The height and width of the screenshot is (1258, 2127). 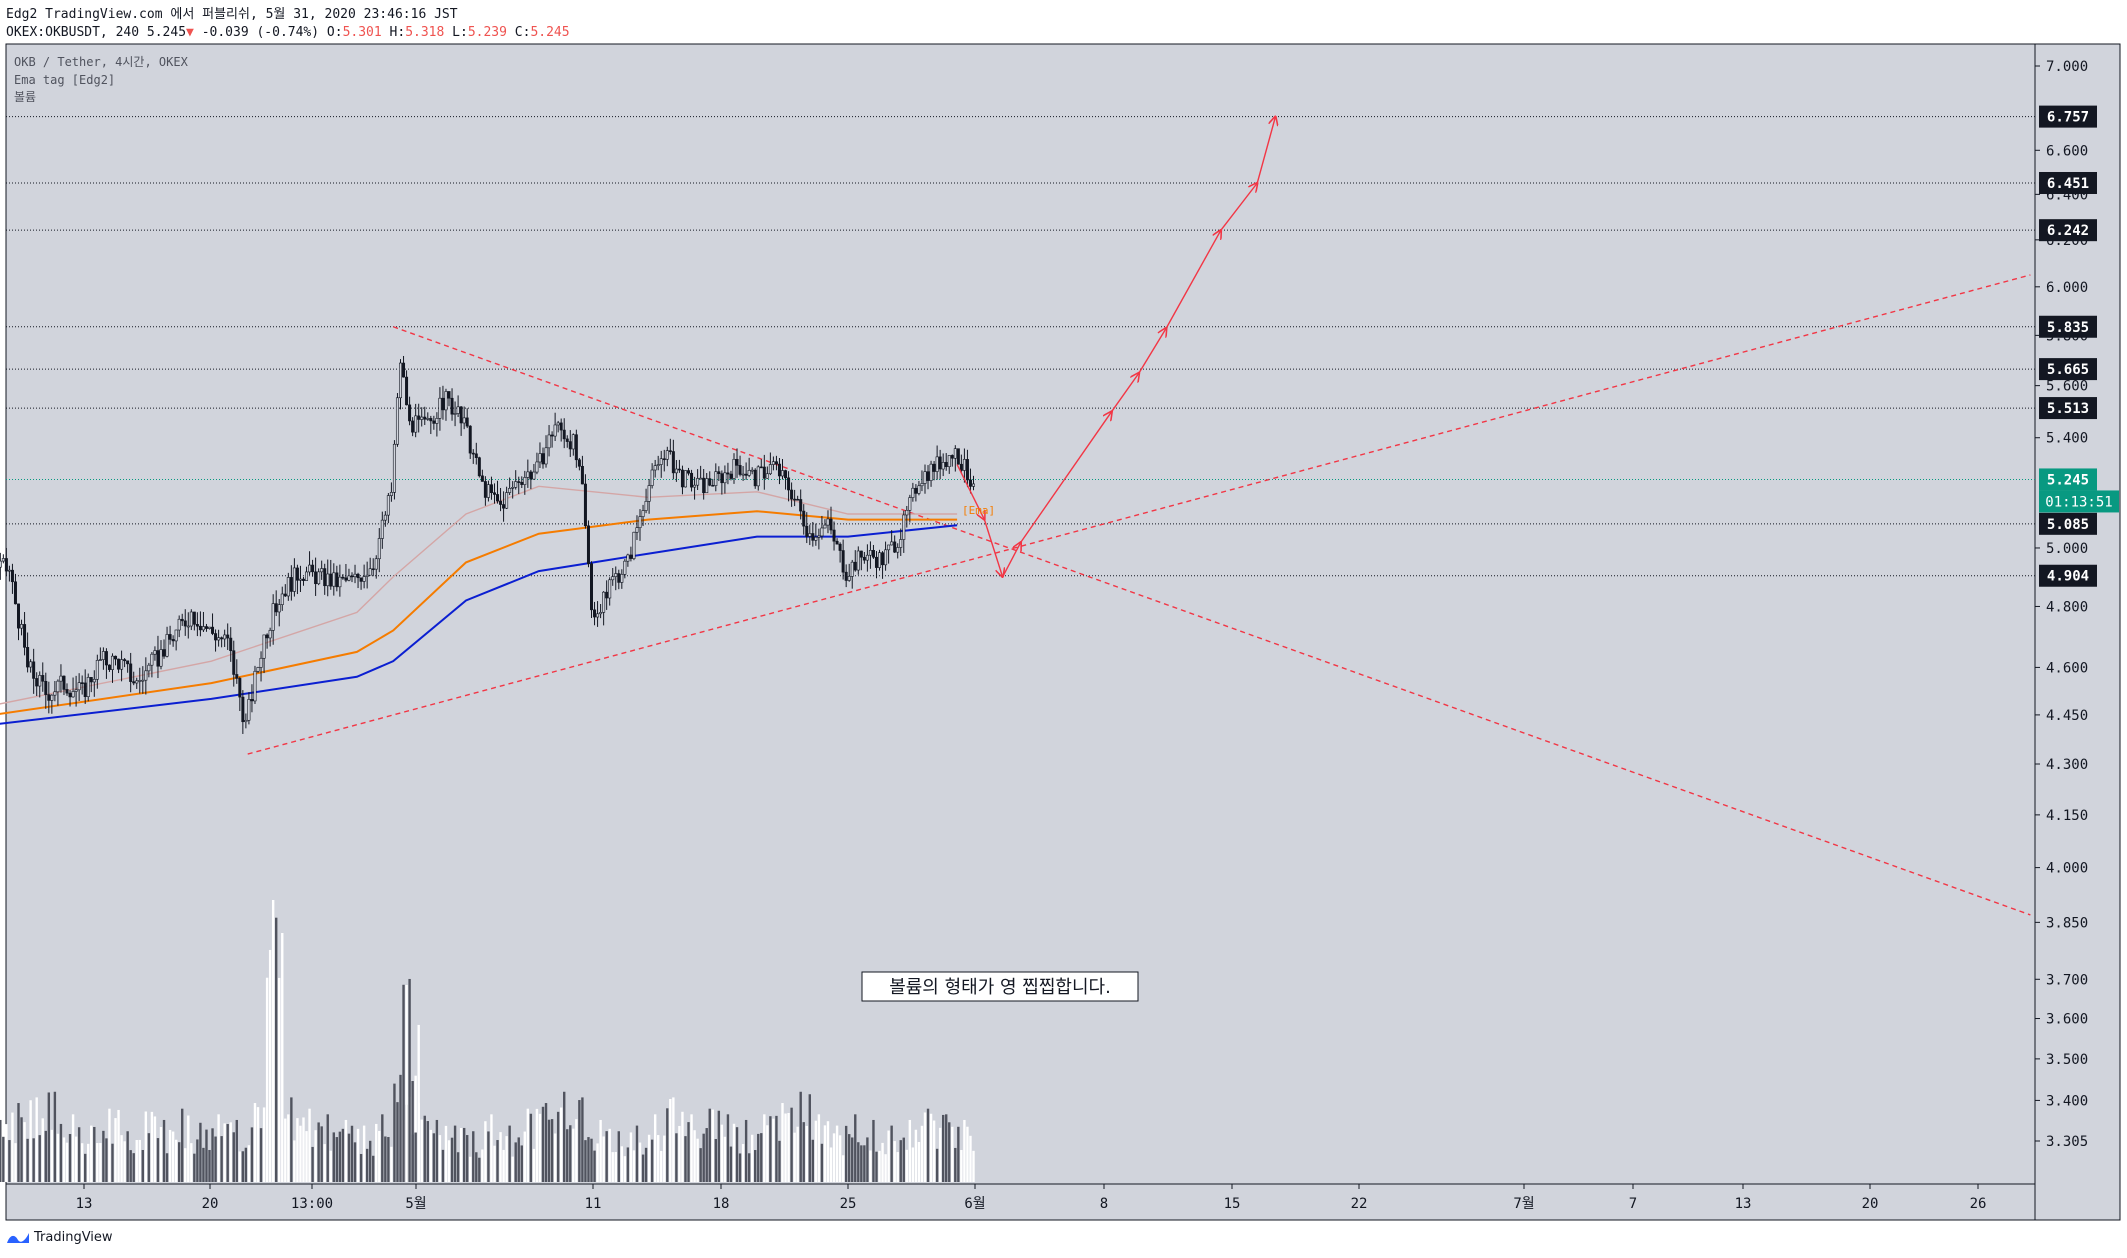 I want to click on countdown-badge, so click(x=2079, y=501).